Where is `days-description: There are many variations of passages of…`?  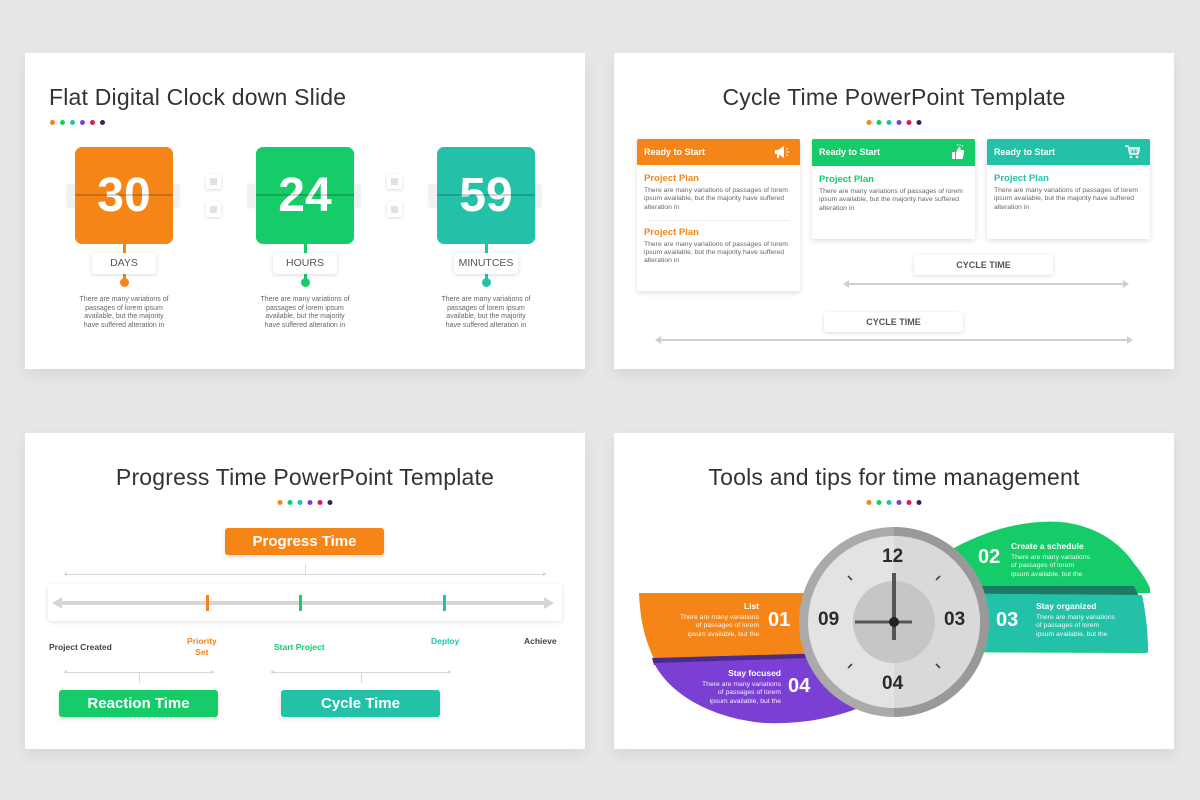 days-description: There are many variations of passages of… is located at coordinates (124, 312).